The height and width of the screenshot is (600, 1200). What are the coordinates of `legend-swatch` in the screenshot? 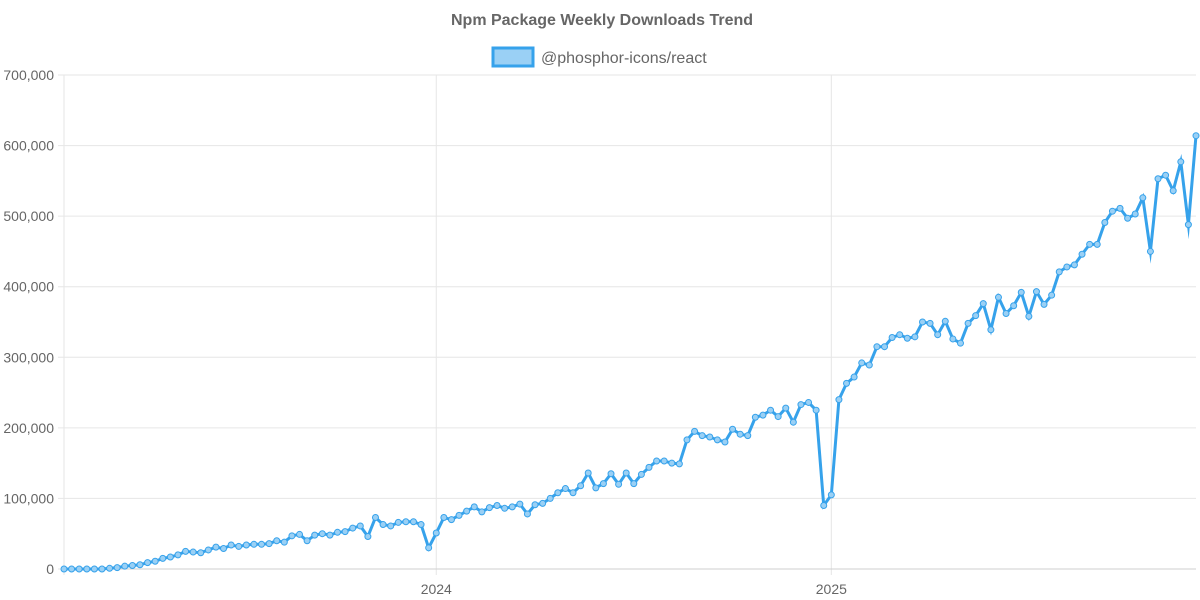 It's located at (513, 57).